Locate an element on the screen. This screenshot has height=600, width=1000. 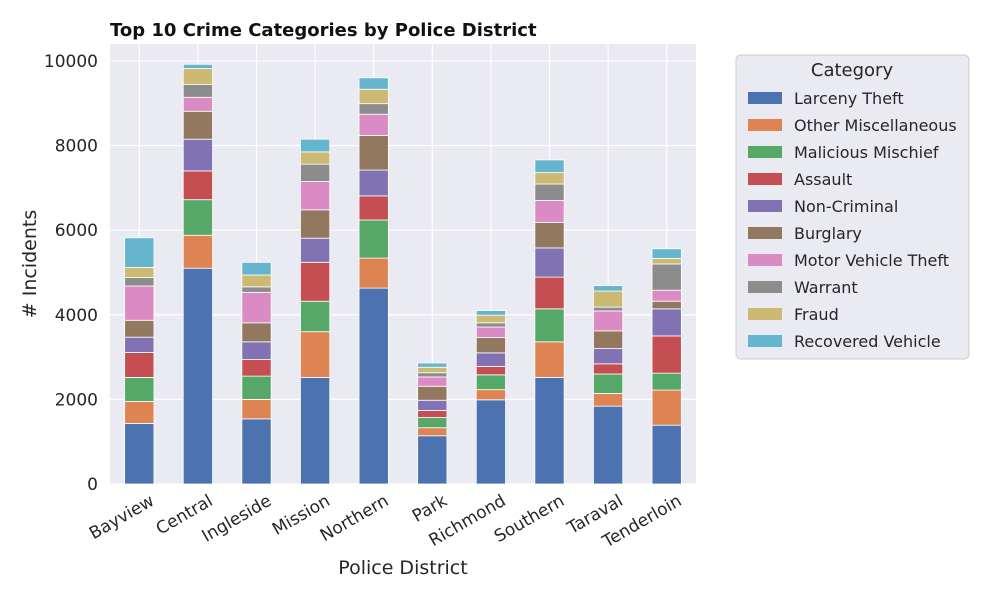
bar-stack-richmond is located at coordinates (490, 397).